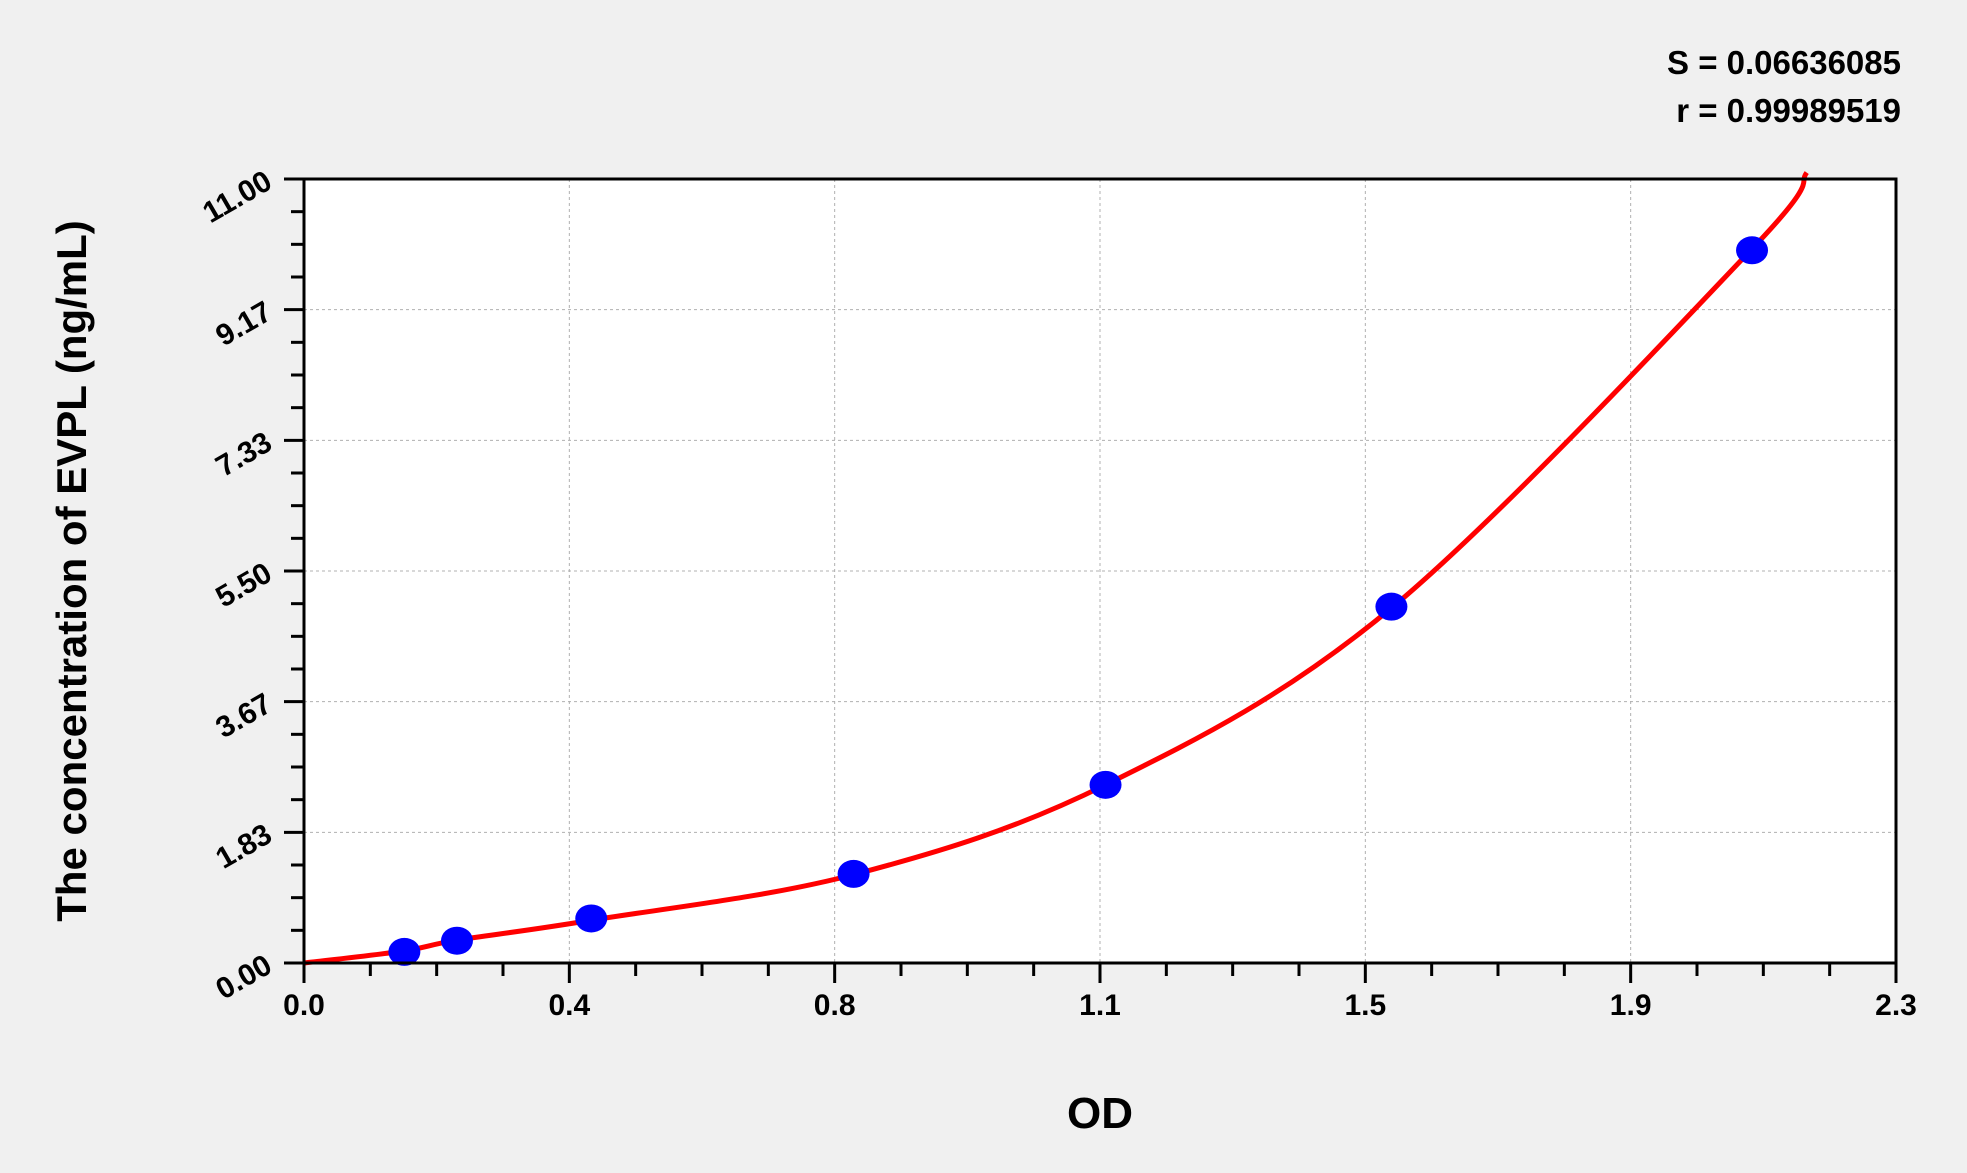  What do you see at coordinates (304, 1005) in the screenshot?
I see `x-tick-label: 0.0` at bounding box center [304, 1005].